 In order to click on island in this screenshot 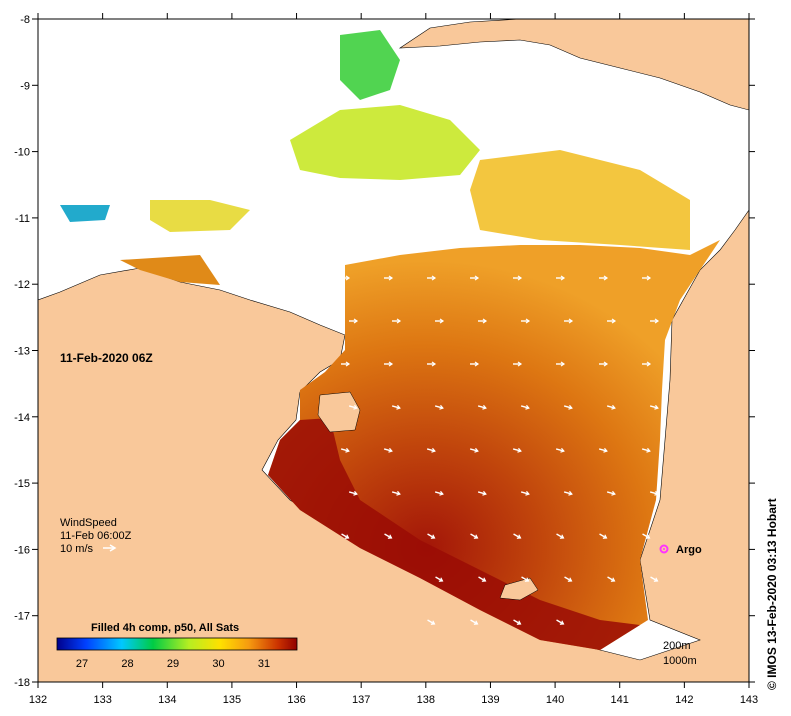, I will do `click(339, 412)`.